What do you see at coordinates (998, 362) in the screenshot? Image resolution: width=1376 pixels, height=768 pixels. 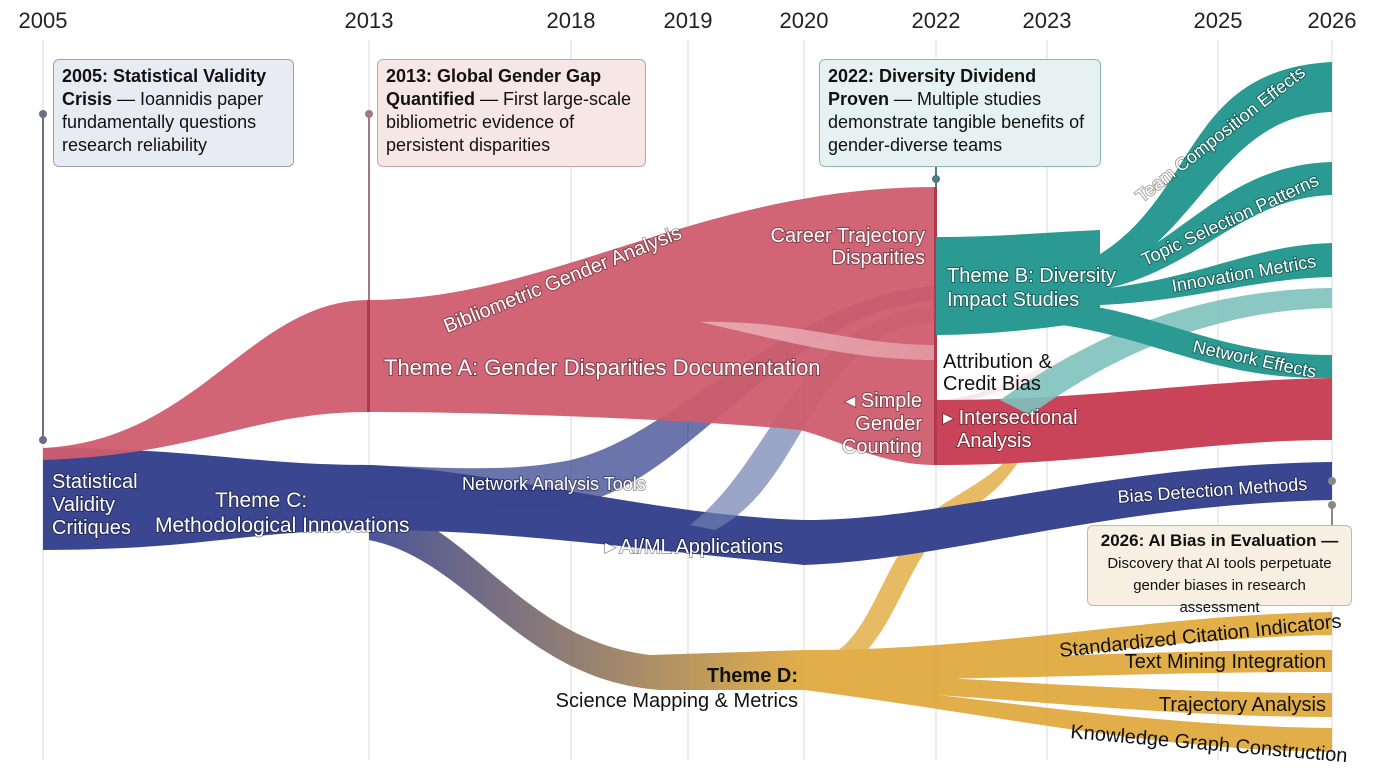 I see `label-attribution-1: Attribution &` at bounding box center [998, 362].